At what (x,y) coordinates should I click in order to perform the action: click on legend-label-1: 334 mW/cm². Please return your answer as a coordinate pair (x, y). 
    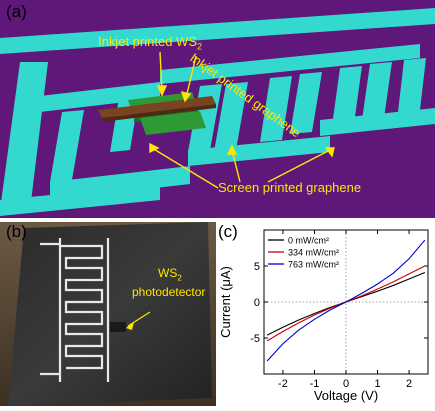
    Looking at the image, I should click on (313, 253).